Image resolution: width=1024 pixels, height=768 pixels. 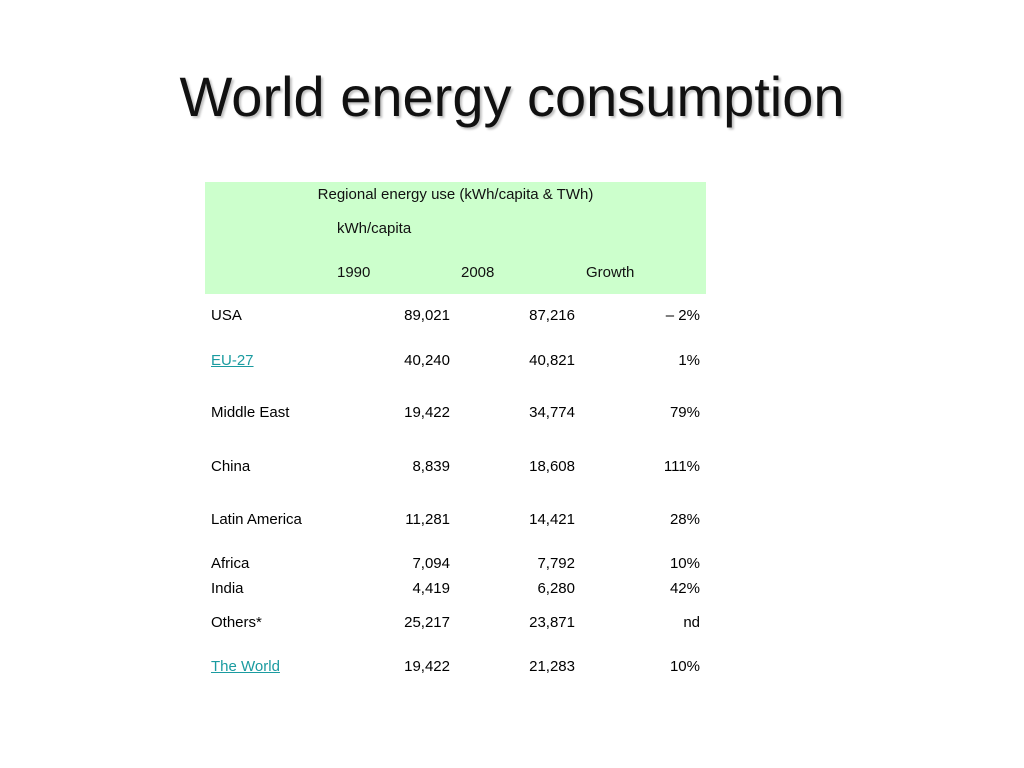 What do you see at coordinates (236, 622) in the screenshot?
I see `region-name: Others*` at bounding box center [236, 622].